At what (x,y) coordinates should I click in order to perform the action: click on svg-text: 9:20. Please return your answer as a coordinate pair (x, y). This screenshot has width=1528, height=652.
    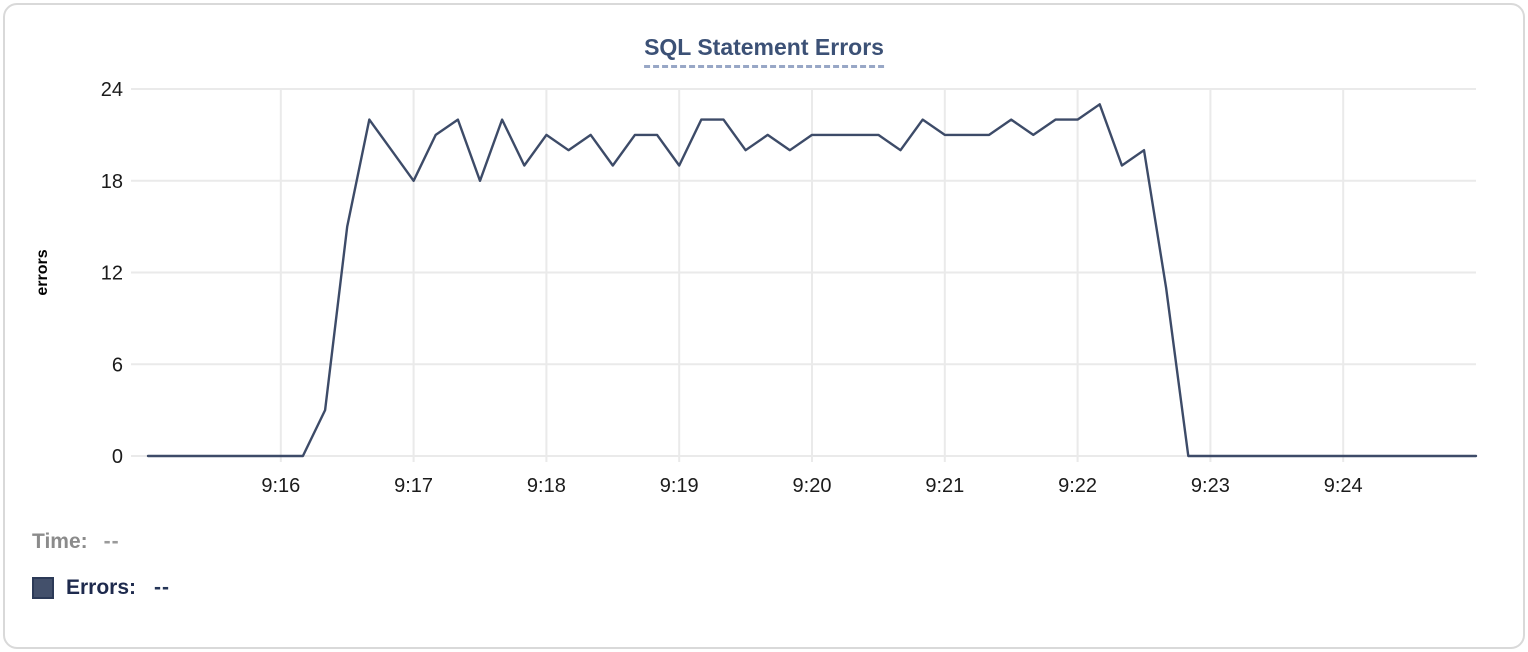
    Looking at the image, I should click on (812, 486).